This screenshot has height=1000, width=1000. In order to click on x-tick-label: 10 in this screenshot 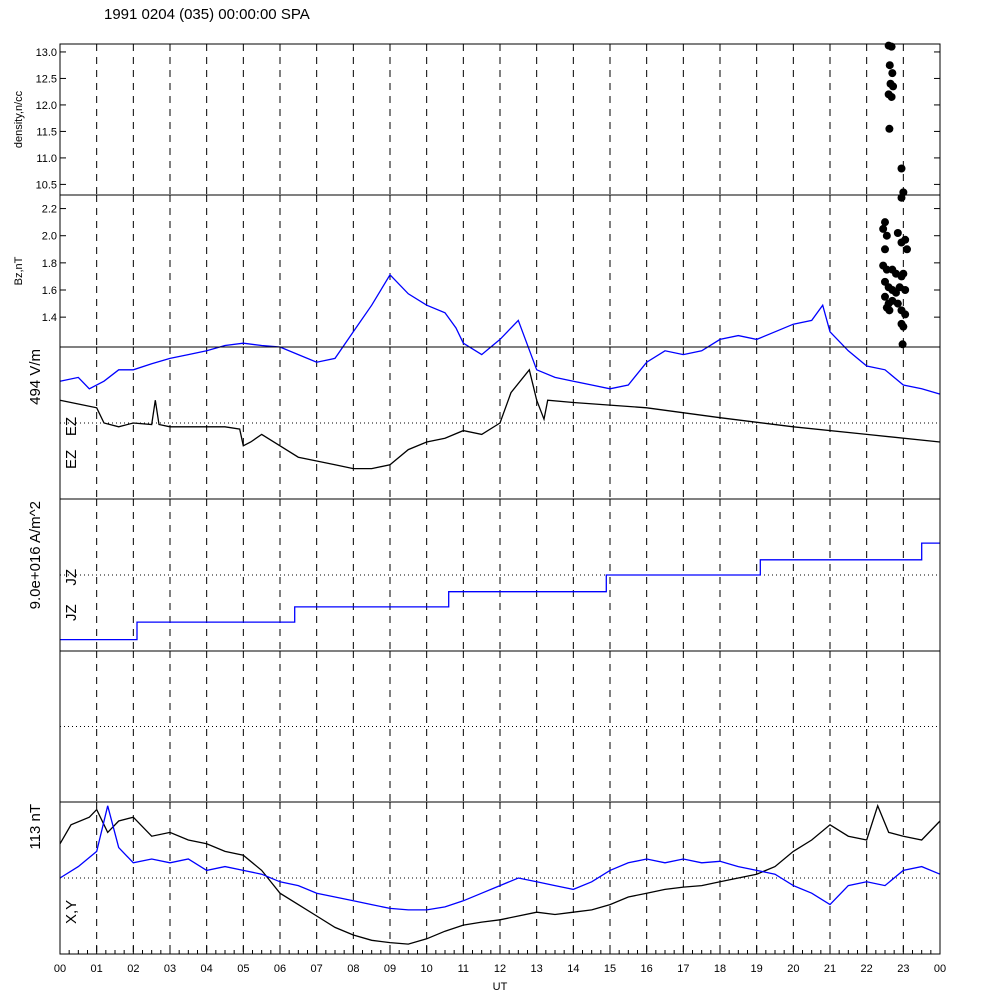, I will do `click(427, 969)`.